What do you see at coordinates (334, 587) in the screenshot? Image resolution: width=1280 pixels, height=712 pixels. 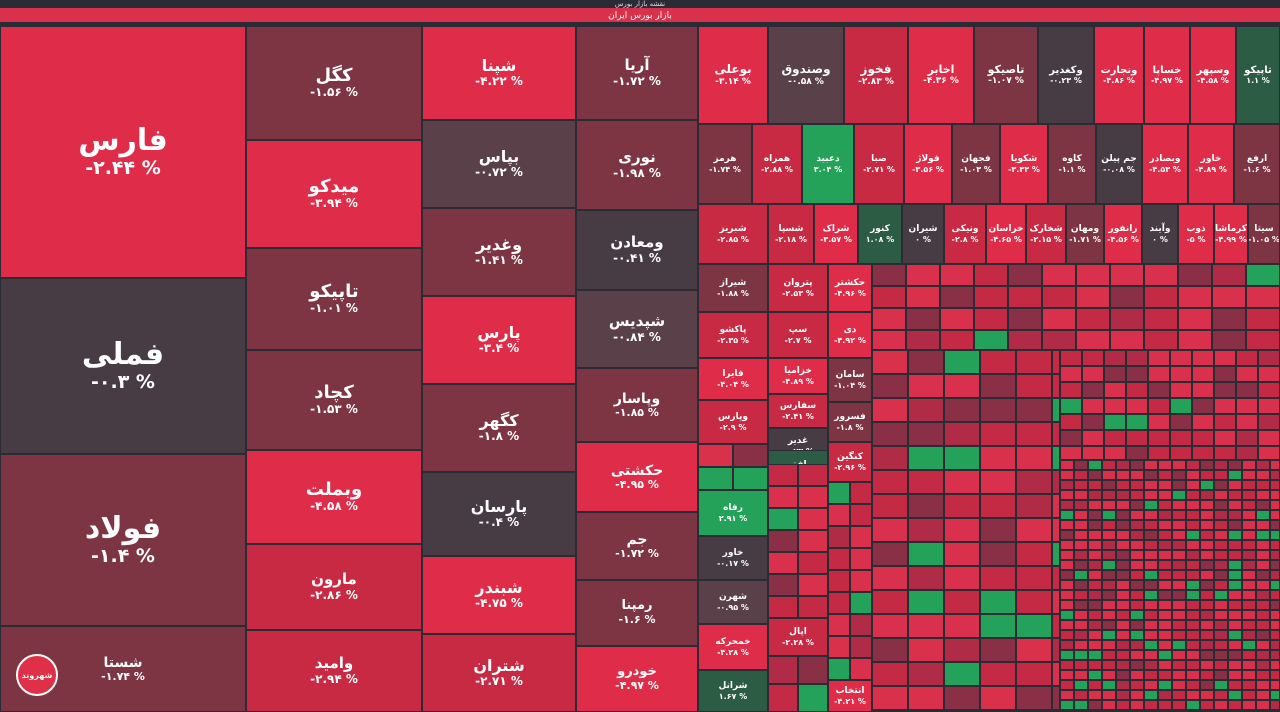 I see `treemap-tile: مارون -۲.۸۶ %` at bounding box center [334, 587].